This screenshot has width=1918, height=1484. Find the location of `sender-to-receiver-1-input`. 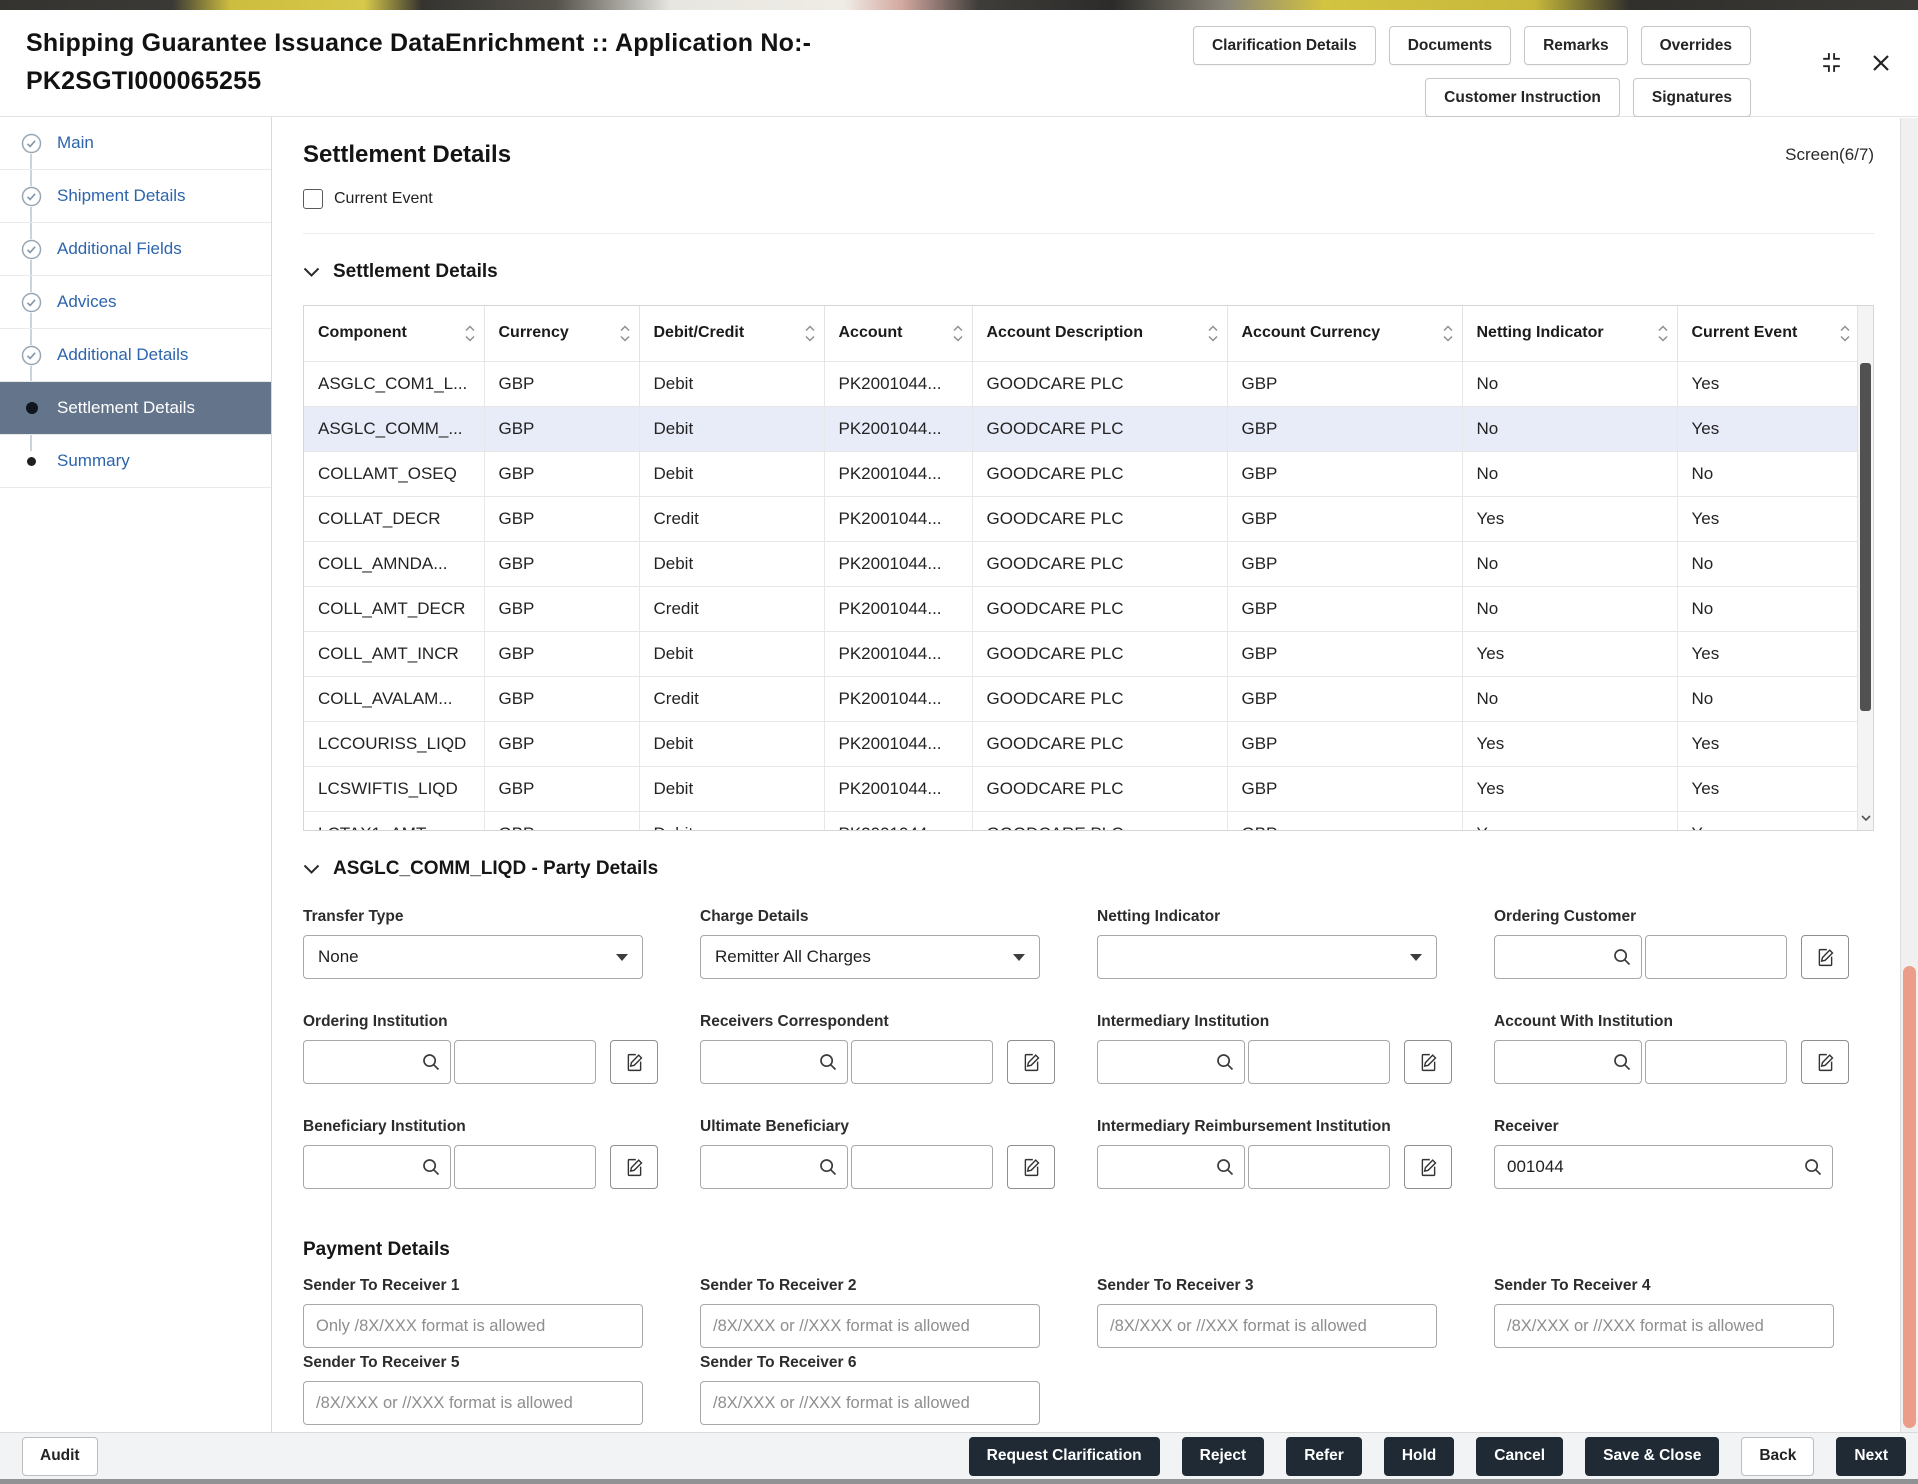

sender-to-receiver-1-input is located at coordinates (473, 1326).